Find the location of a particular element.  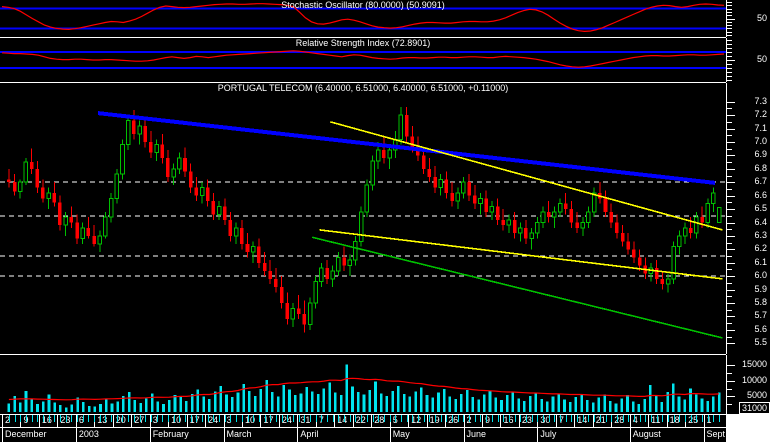

date-day-label: 7 is located at coordinates (559, 421).